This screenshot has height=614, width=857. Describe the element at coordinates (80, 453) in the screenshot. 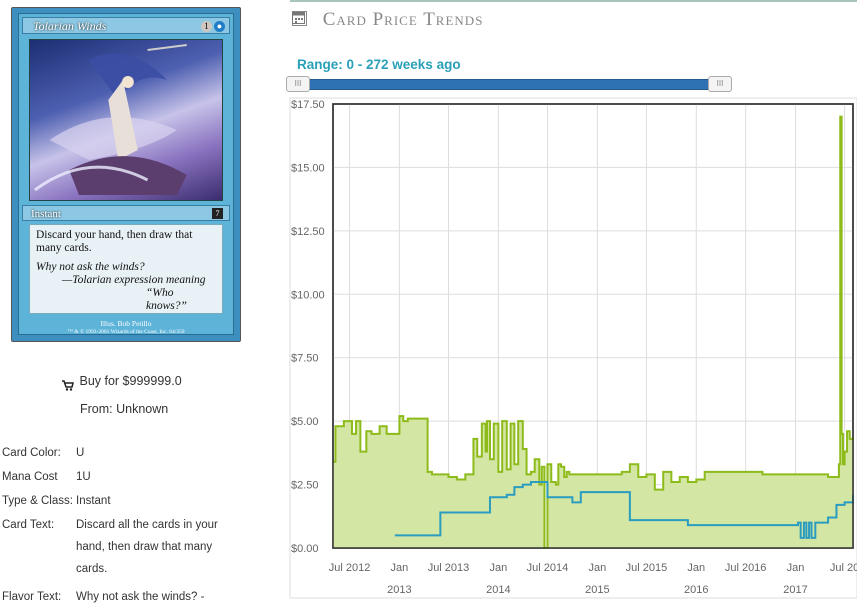

I see `detail-value: U` at that location.